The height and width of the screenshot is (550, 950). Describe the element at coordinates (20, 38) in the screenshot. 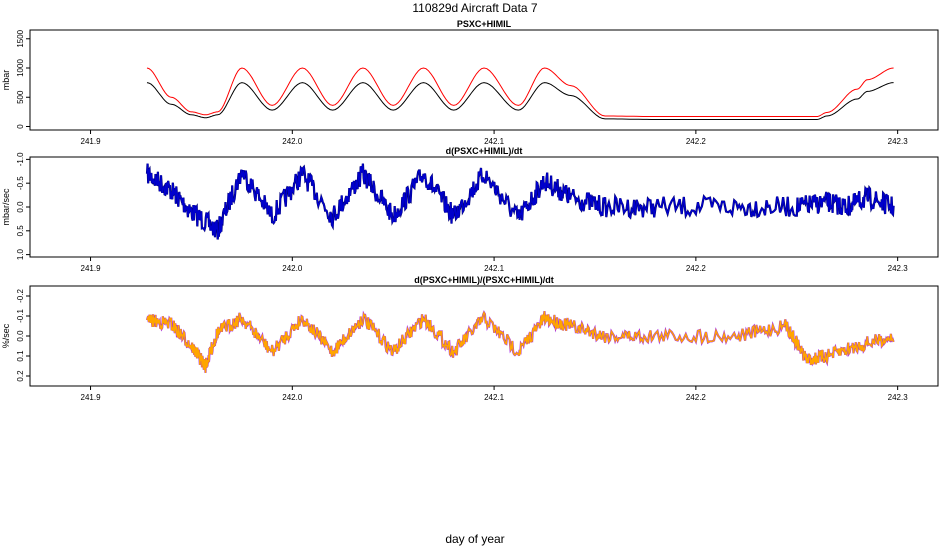

I see `y-tick-label: 1500` at that location.